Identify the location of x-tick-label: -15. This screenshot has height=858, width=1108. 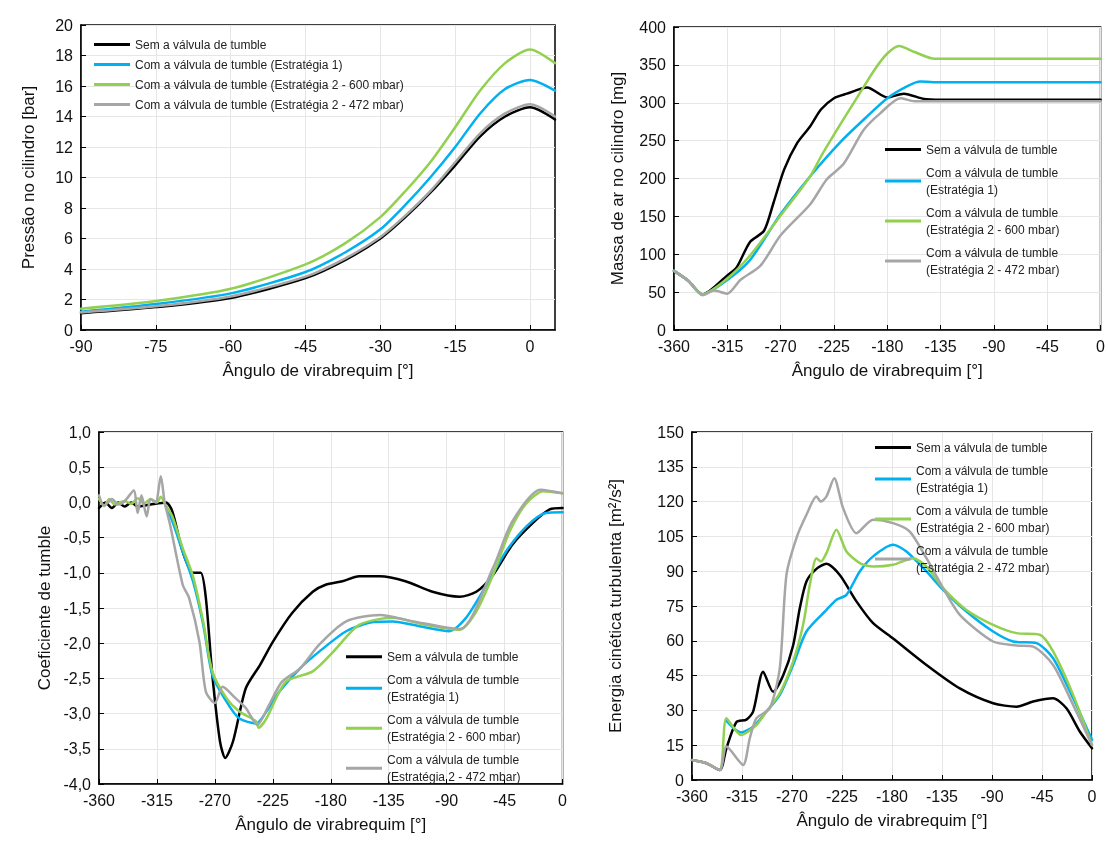
(455, 346).